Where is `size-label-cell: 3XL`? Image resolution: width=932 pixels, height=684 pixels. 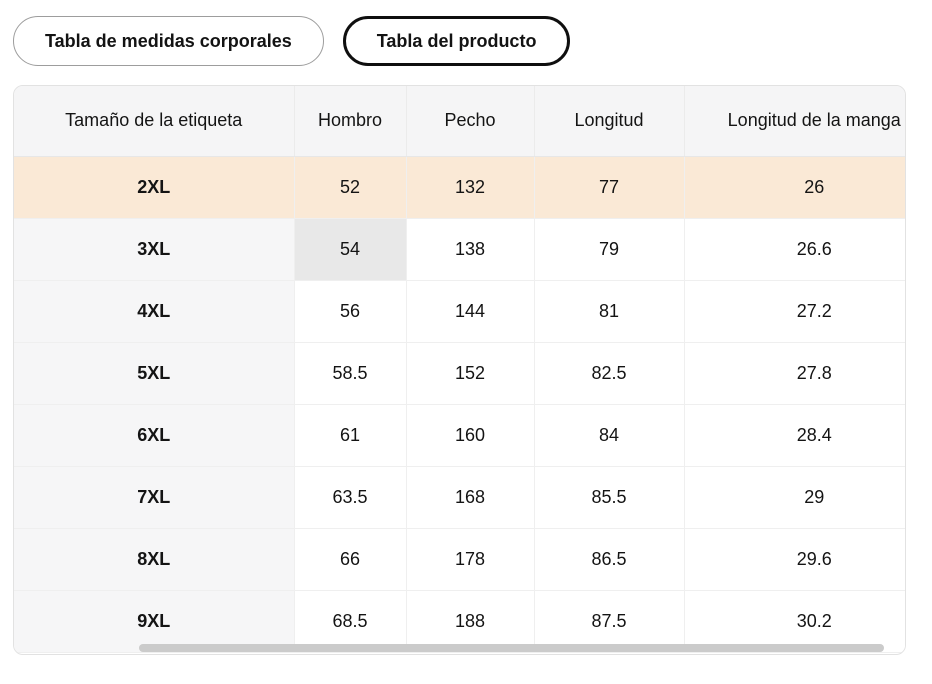
size-label-cell: 3XL is located at coordinates (154, 249).